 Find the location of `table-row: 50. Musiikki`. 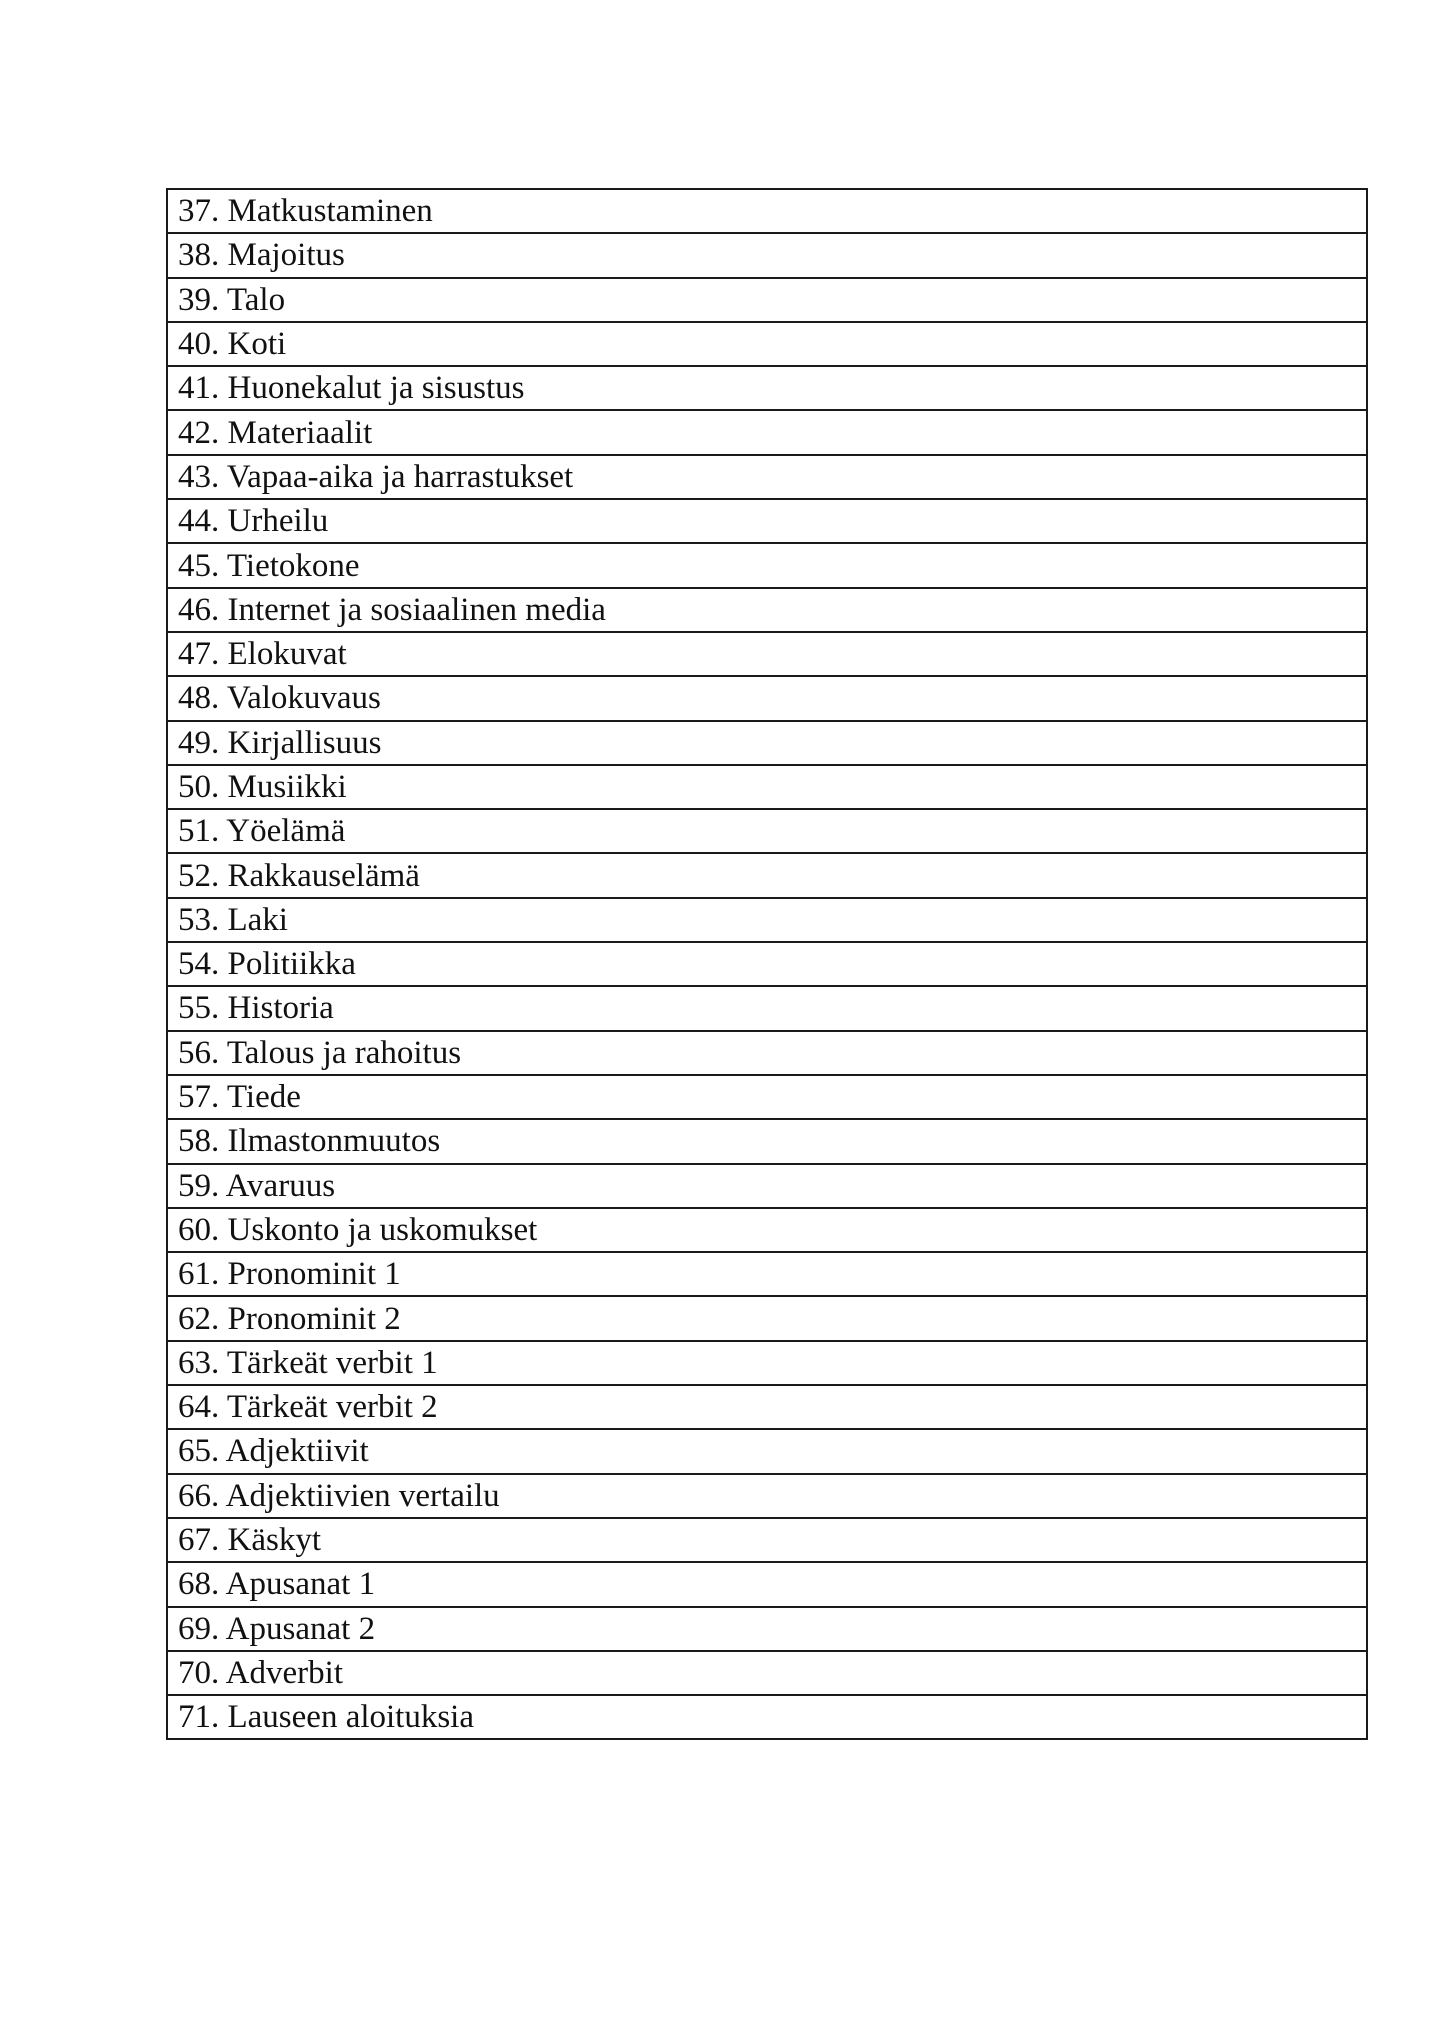

table-row: 50. Musiikki is located at coordinates (767, 787).